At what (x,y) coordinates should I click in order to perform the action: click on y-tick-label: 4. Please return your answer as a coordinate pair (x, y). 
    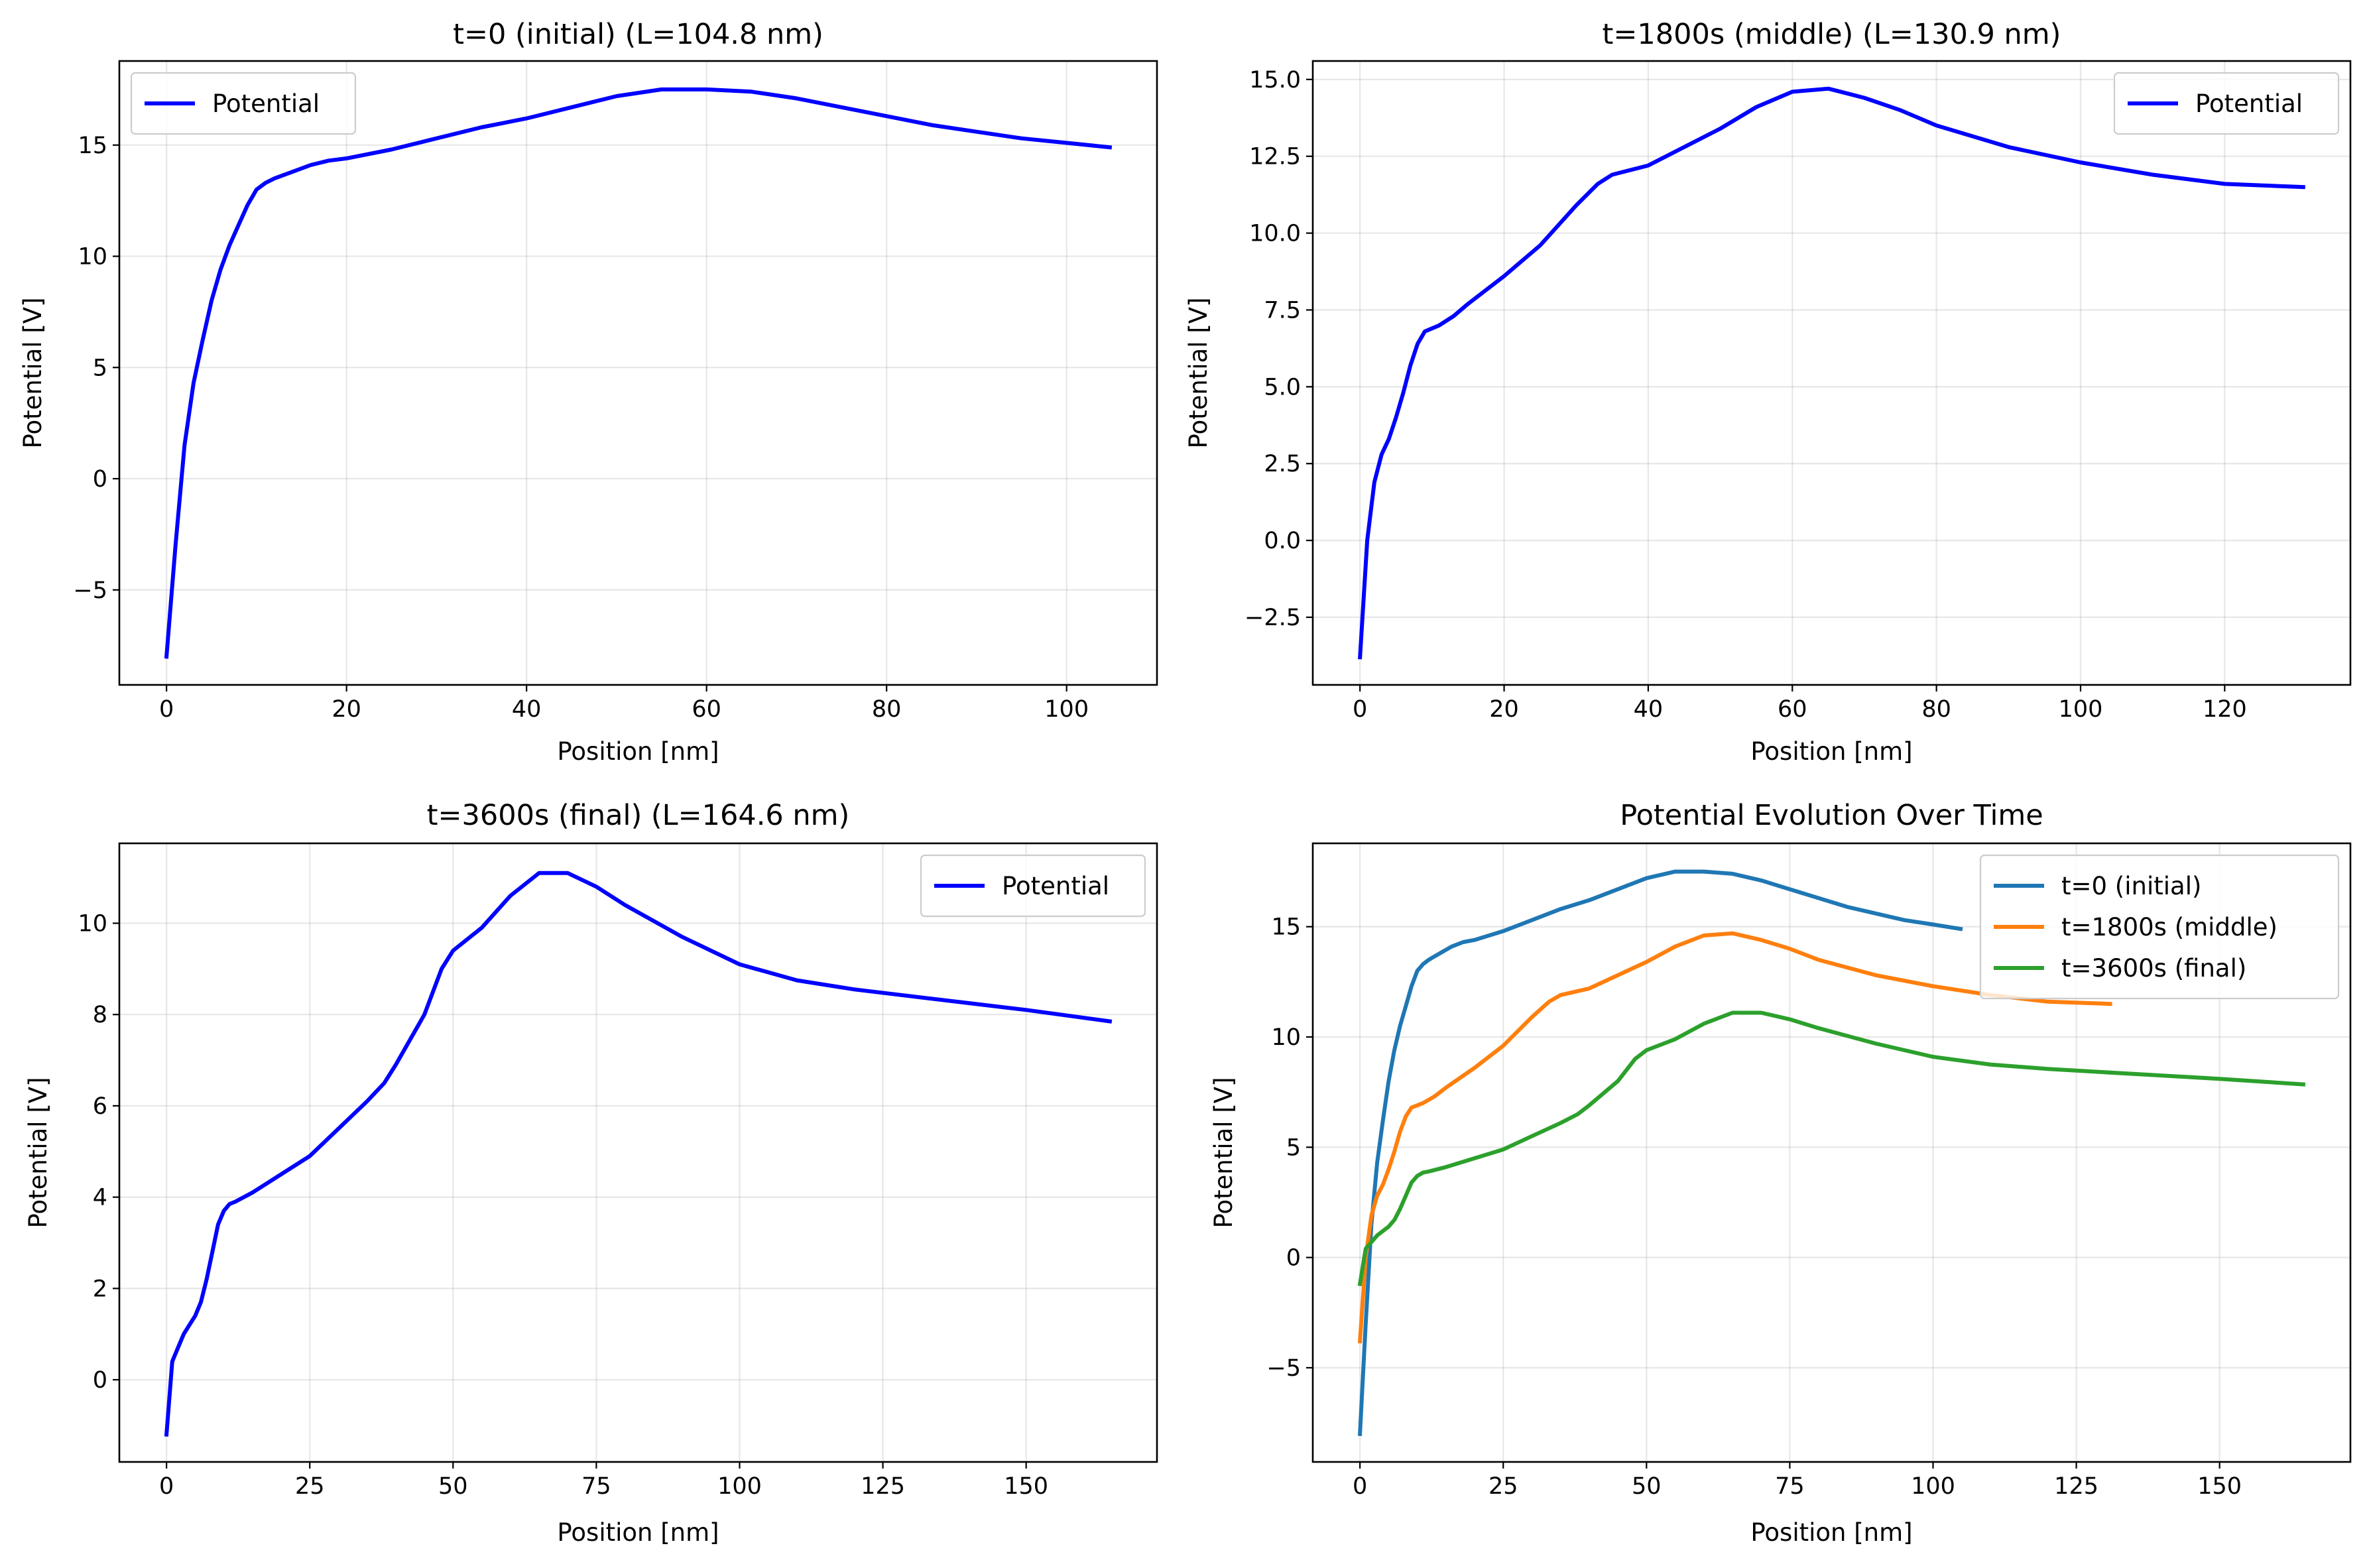
    Looking at the image, I should click on (100, 1198).